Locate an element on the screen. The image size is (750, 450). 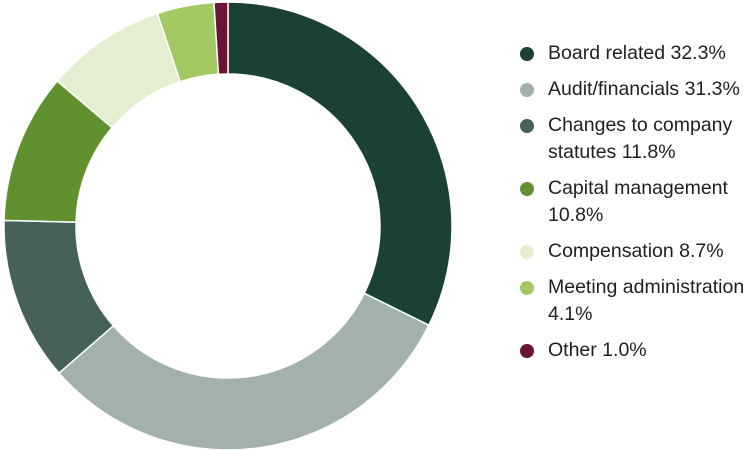
legend-label-audit-financials: Audit/financials 31.3% is located at coordinates (644, 89).